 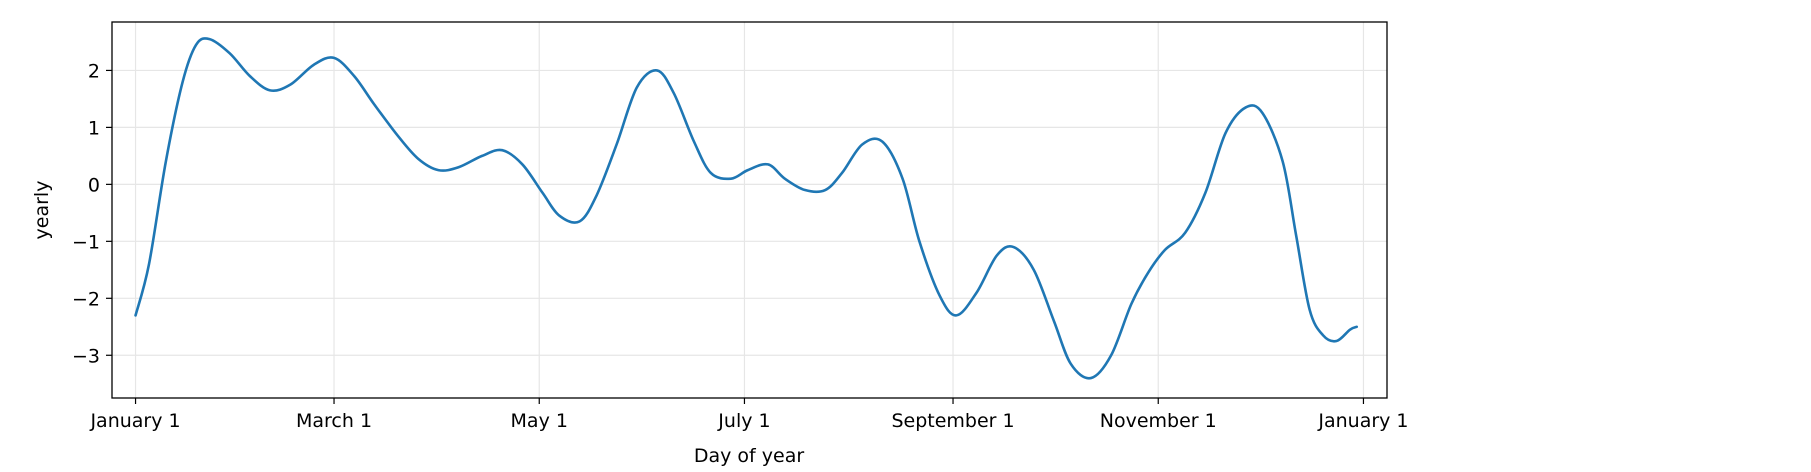 What do you see at coordinates (94, 128) in the screenshot?
I see `y-tick-label: 1` at bounding box center [94, 128].